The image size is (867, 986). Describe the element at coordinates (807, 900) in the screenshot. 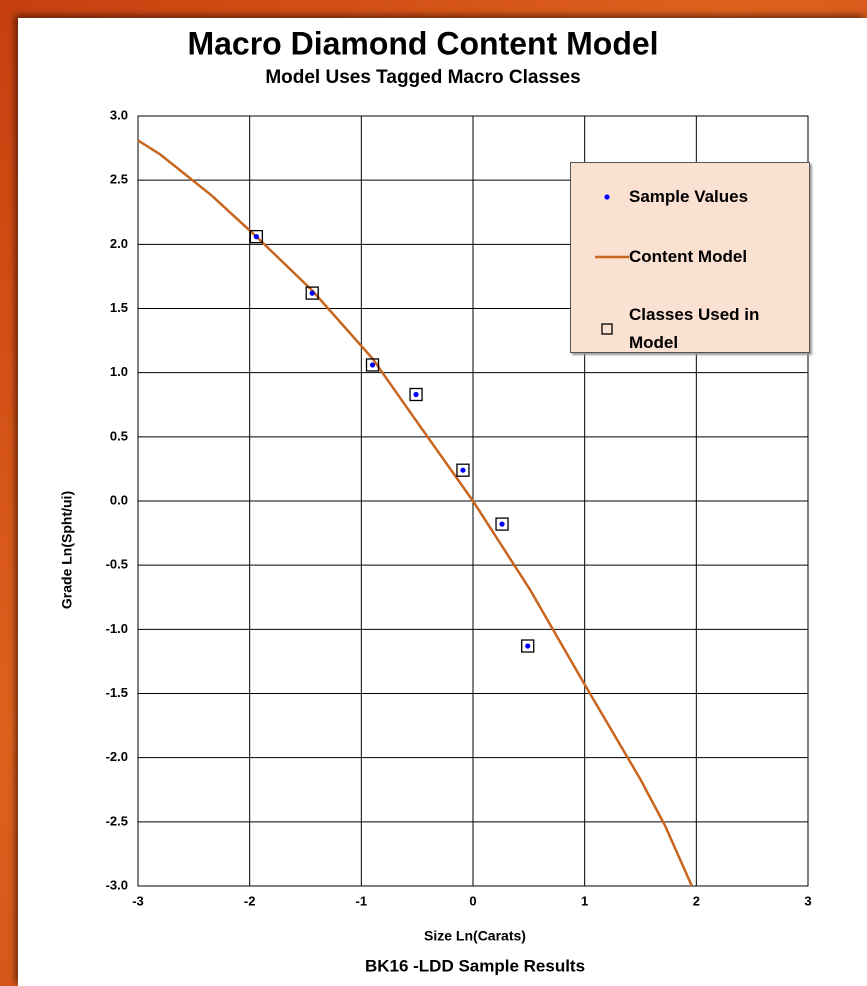

I see `x-tick-label: 3` at that location.